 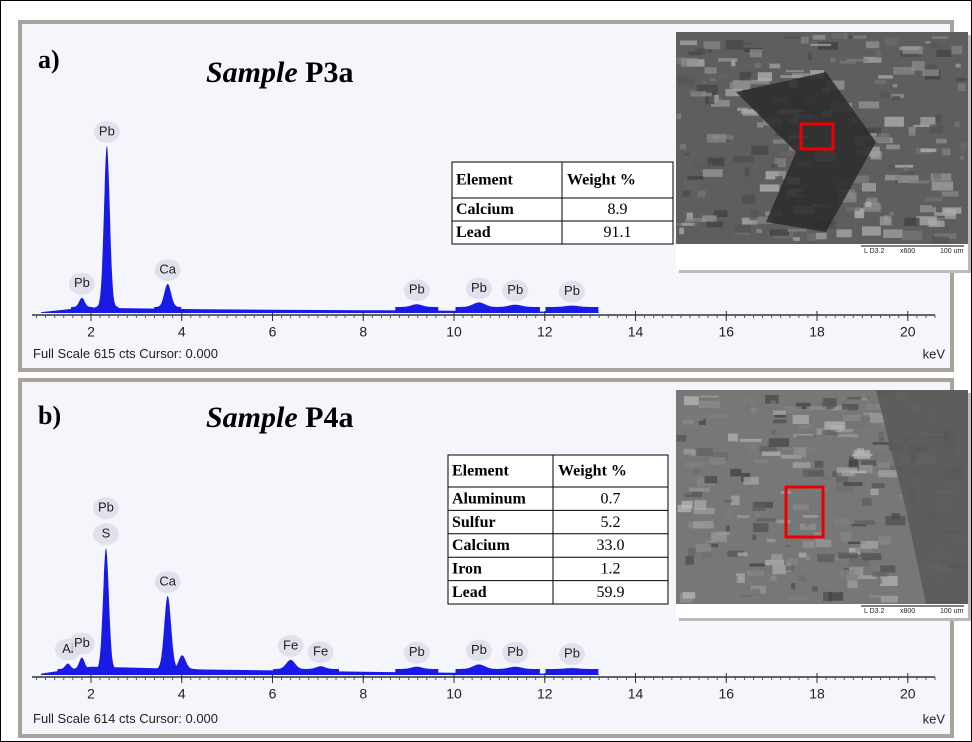 What do you see at coordinates (907, 251) in the screenshot?
I see `image-caption: x600` at bounding box center [907, 251].